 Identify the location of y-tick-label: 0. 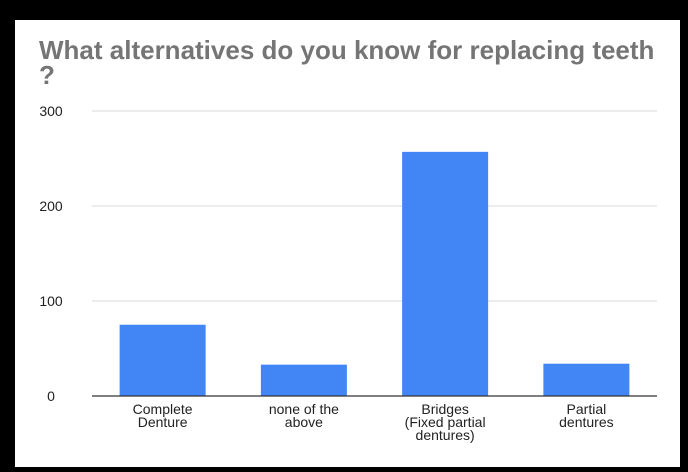
(51, 396).